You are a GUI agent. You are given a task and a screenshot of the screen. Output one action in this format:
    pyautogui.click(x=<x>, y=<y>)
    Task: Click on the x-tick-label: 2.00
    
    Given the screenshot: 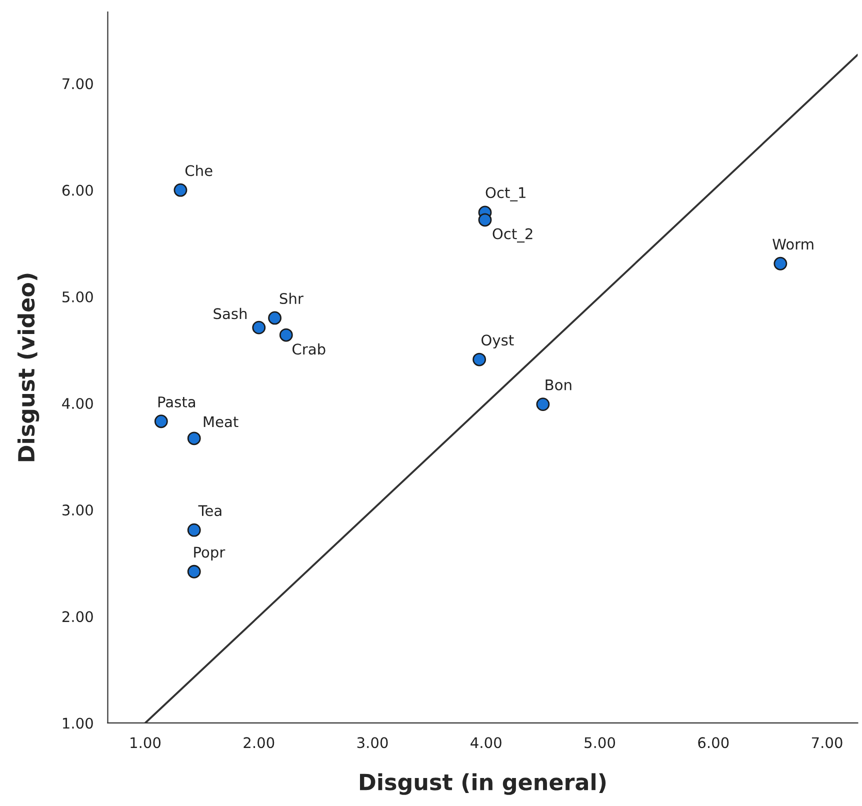 What is the action you would take?
    pyautogui.click(x=259, y=742)
    